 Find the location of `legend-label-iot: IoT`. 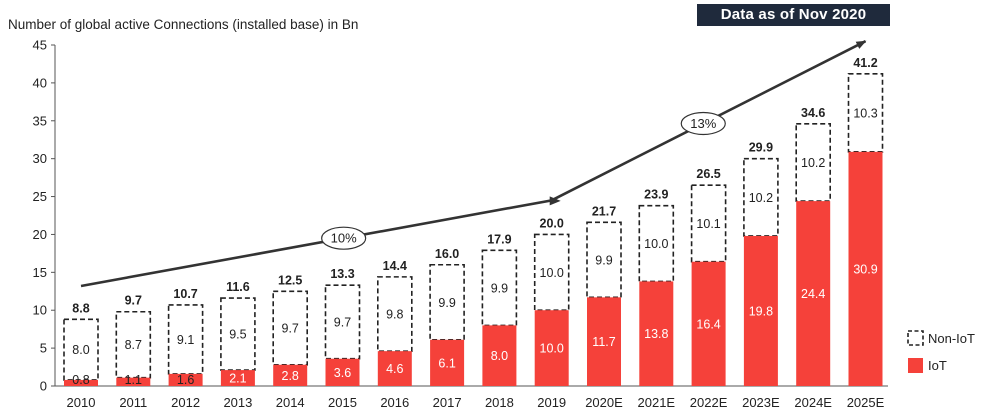

legend-label-iot: IoT is located at coordinates (937, 365).